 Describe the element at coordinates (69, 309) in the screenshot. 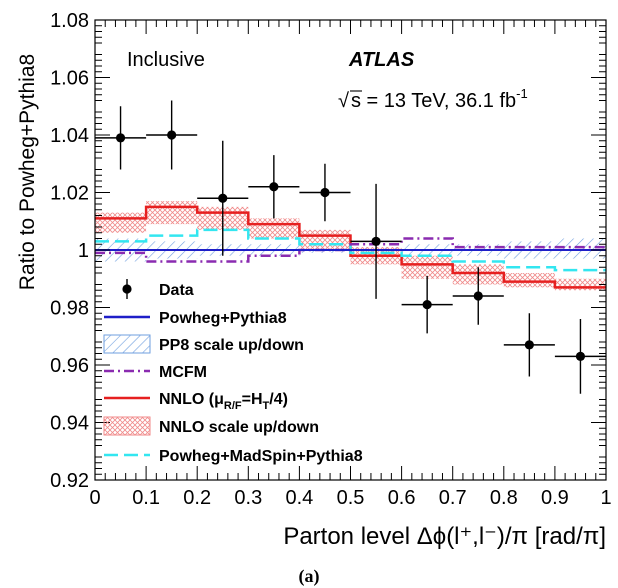

I see `y-tick-label-3: 0.98` at that location.